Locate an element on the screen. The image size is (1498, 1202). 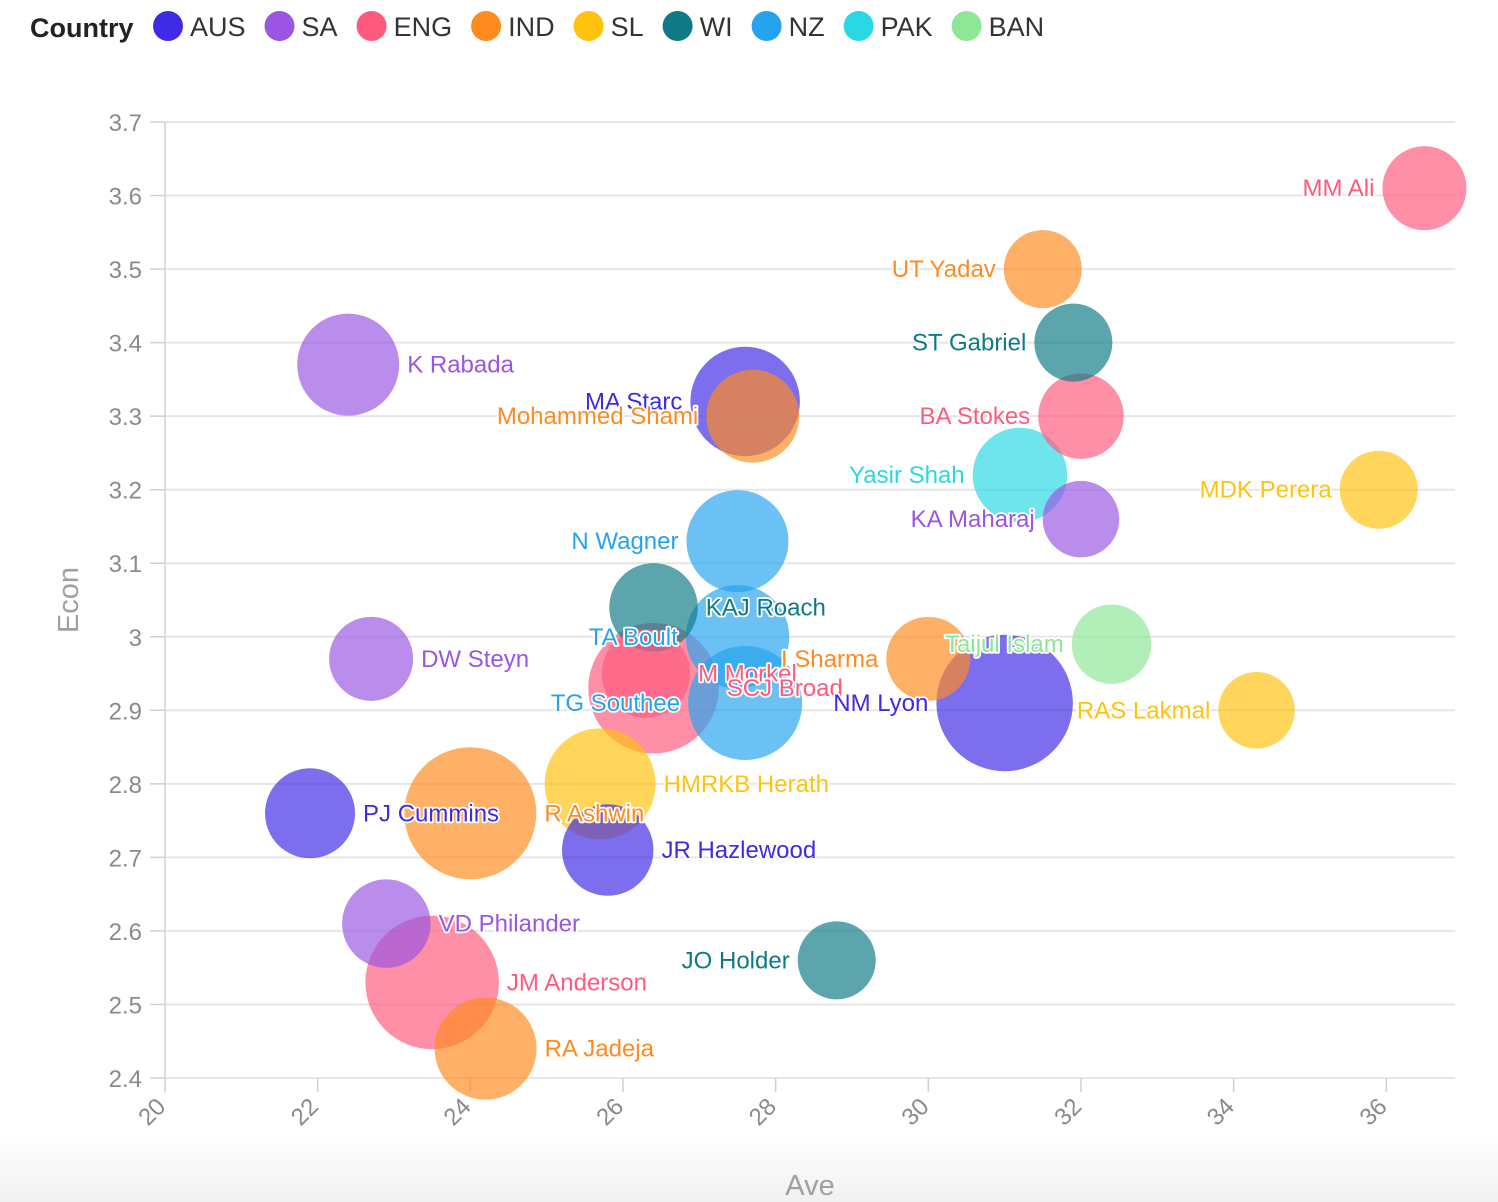
legend-swatch-wi is located at coordinates (677, 26).